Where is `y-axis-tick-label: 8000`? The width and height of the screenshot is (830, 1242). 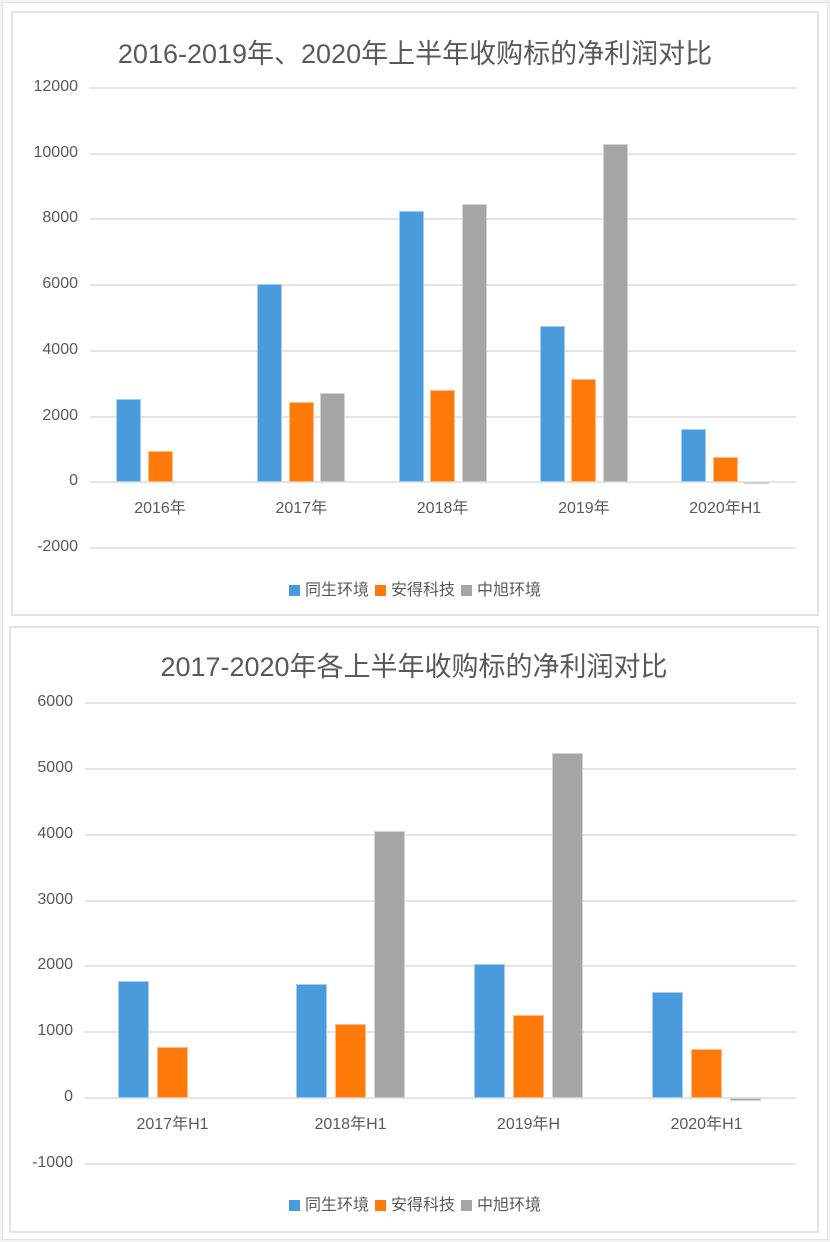
y-axis-tick-label: 8000 is located at coordinates (60, 218).